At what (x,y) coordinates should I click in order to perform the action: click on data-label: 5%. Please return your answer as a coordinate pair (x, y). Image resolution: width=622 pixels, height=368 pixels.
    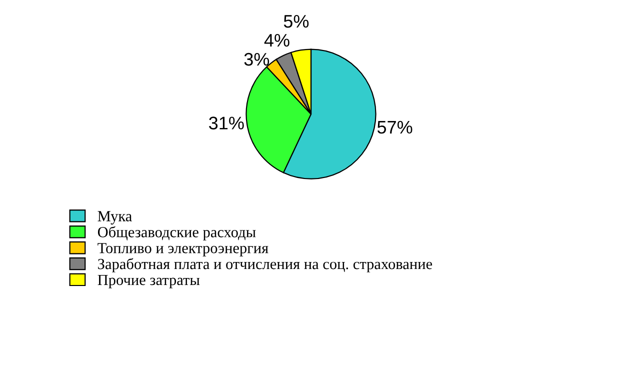
    Looking at the image, I should click on (296, 21).